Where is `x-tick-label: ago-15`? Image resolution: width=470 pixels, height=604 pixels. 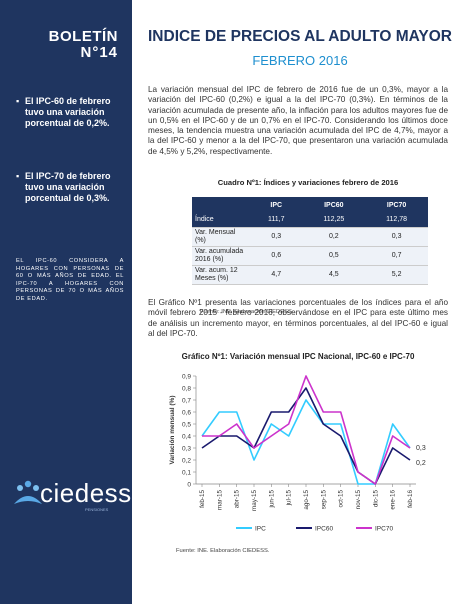 x-tick-label: ago-15 is located at coordinates (306, 500).